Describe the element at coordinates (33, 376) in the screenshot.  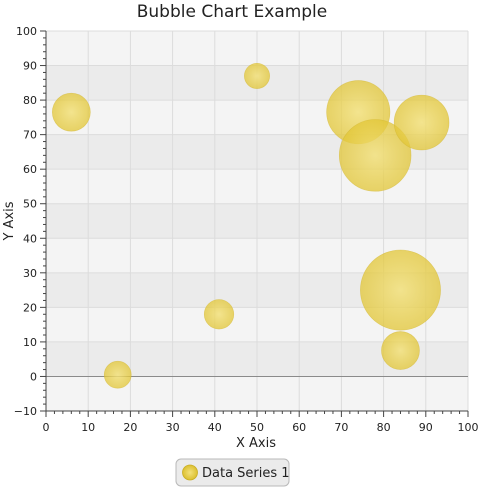
I see `y-tick-label: 0` at that location.